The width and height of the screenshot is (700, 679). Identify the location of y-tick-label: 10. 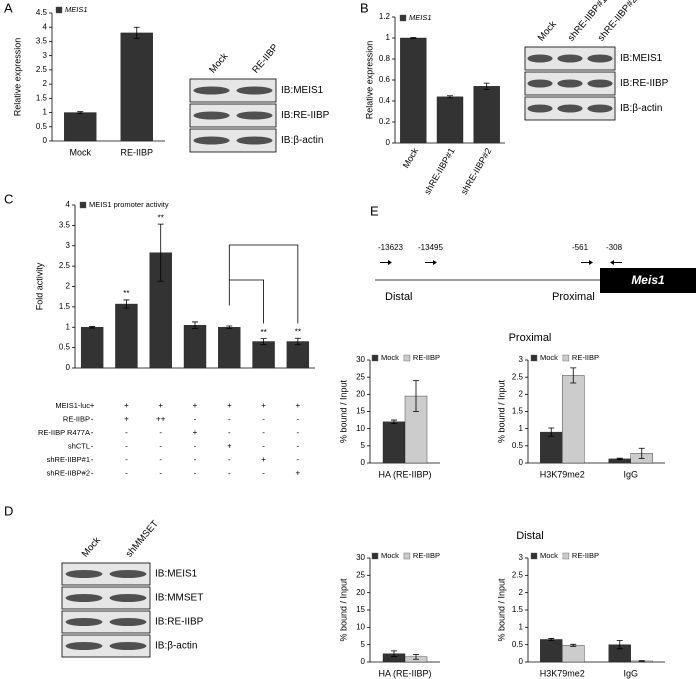
(360, 428).